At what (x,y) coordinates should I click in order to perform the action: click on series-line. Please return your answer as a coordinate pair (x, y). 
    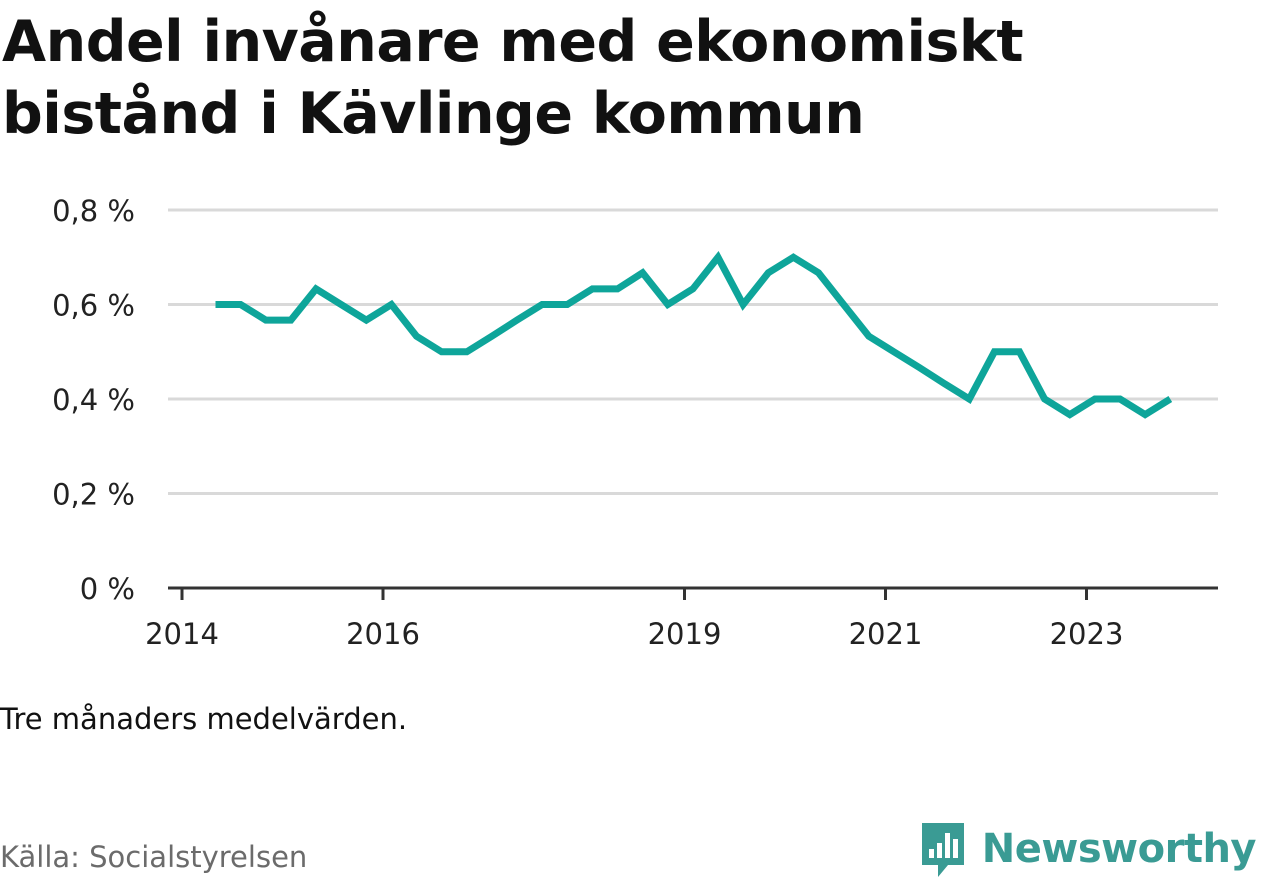
    Looking at the image, I should click on (694, 334).